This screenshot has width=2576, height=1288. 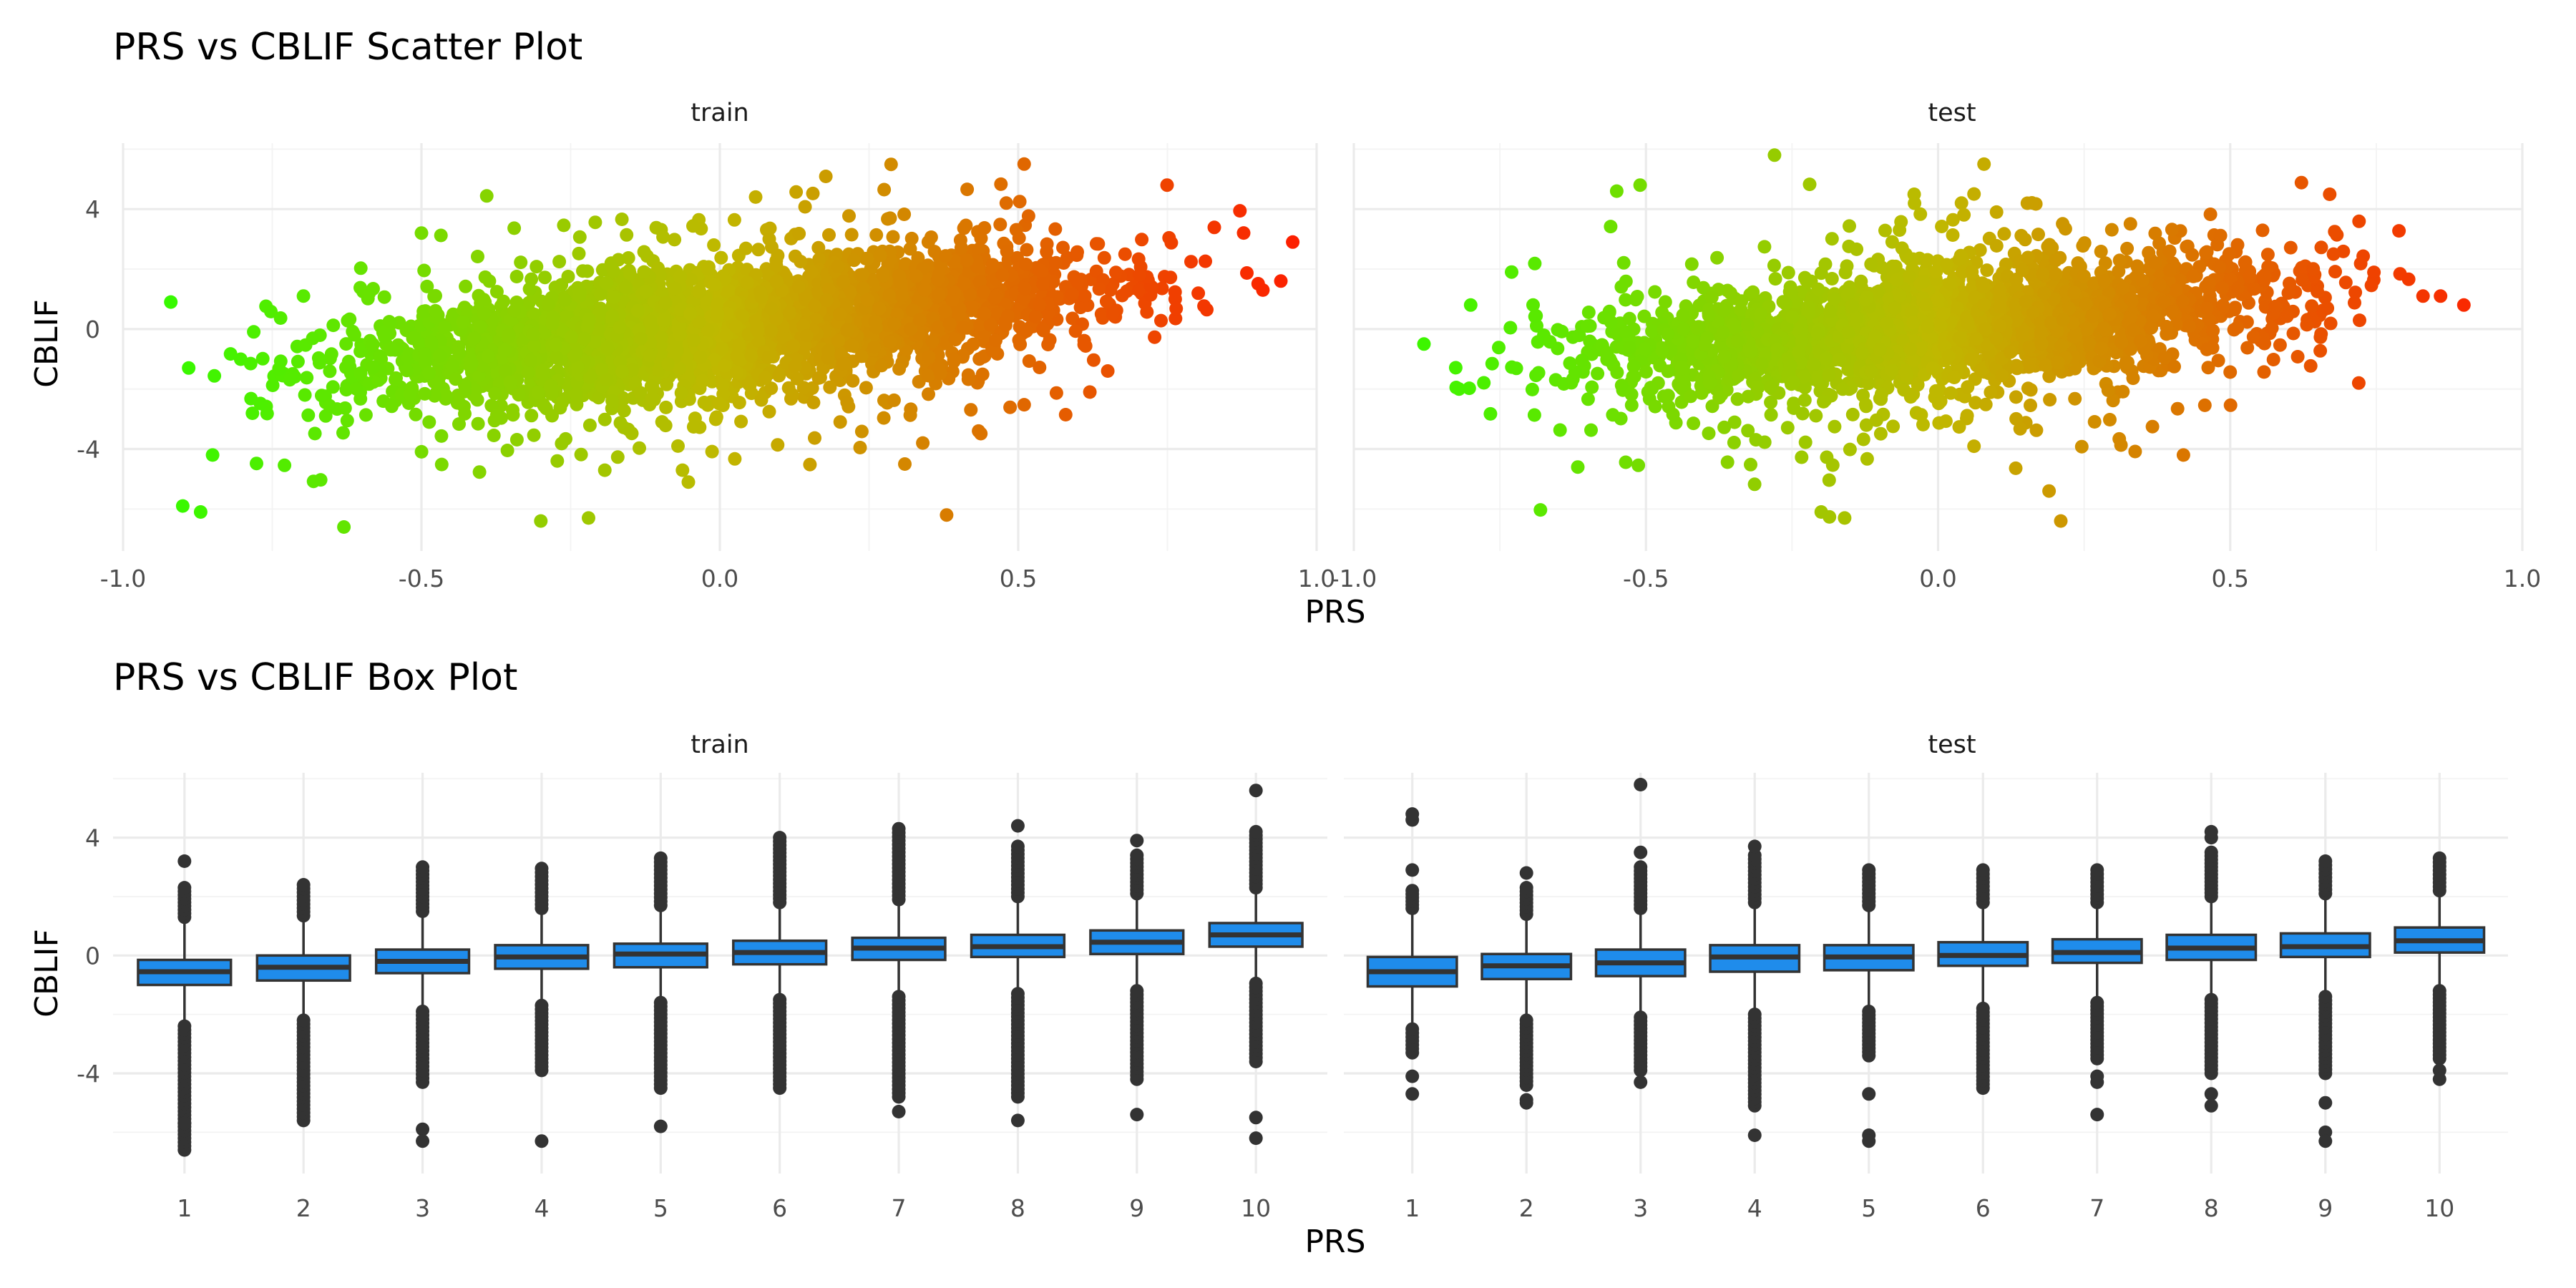 What do you see at coordinates (719, 113) in the screenshot?
I see `scatter-facet-train-label: train` at bounding box center [719, 113].